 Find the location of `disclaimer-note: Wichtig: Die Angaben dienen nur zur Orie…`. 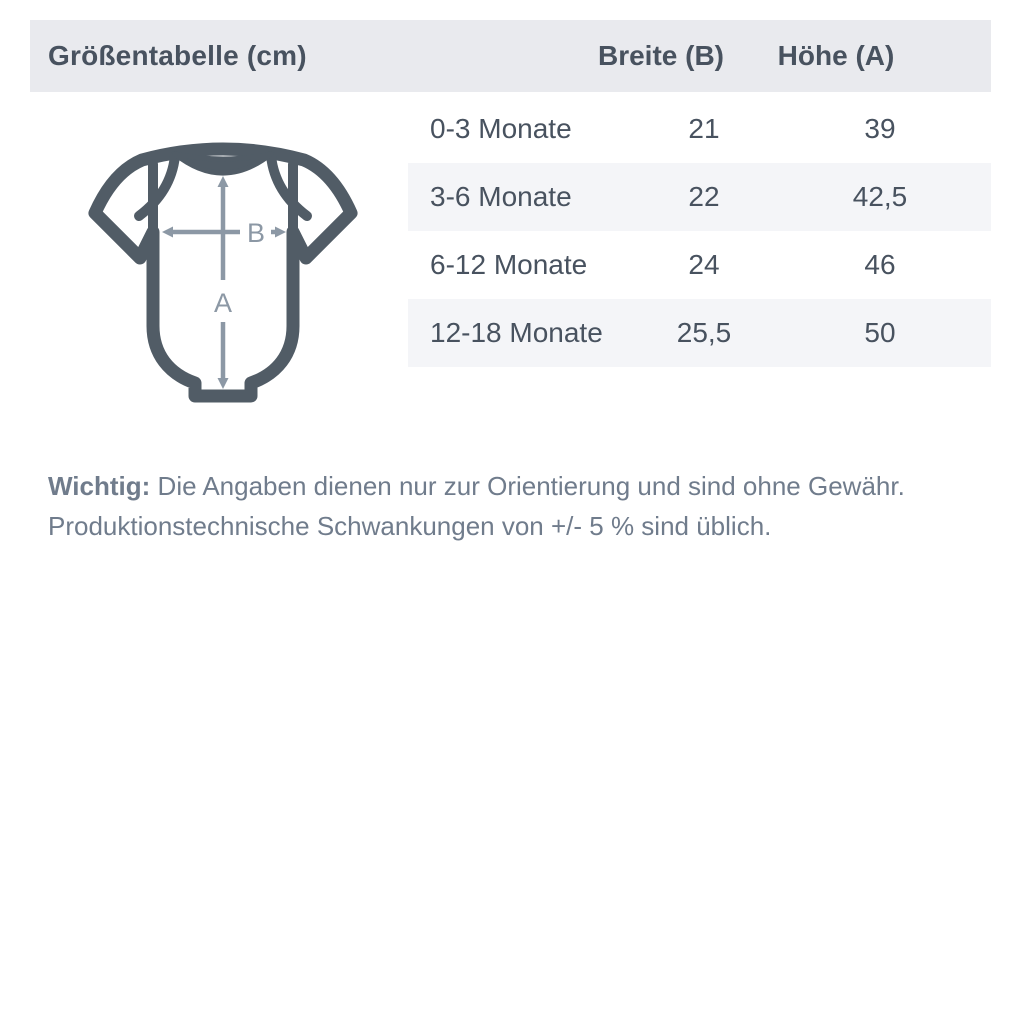

disclaimer-note: Wichtig: Die Angaben dienen nur zur Orie… is located at coordinates (513, 506).